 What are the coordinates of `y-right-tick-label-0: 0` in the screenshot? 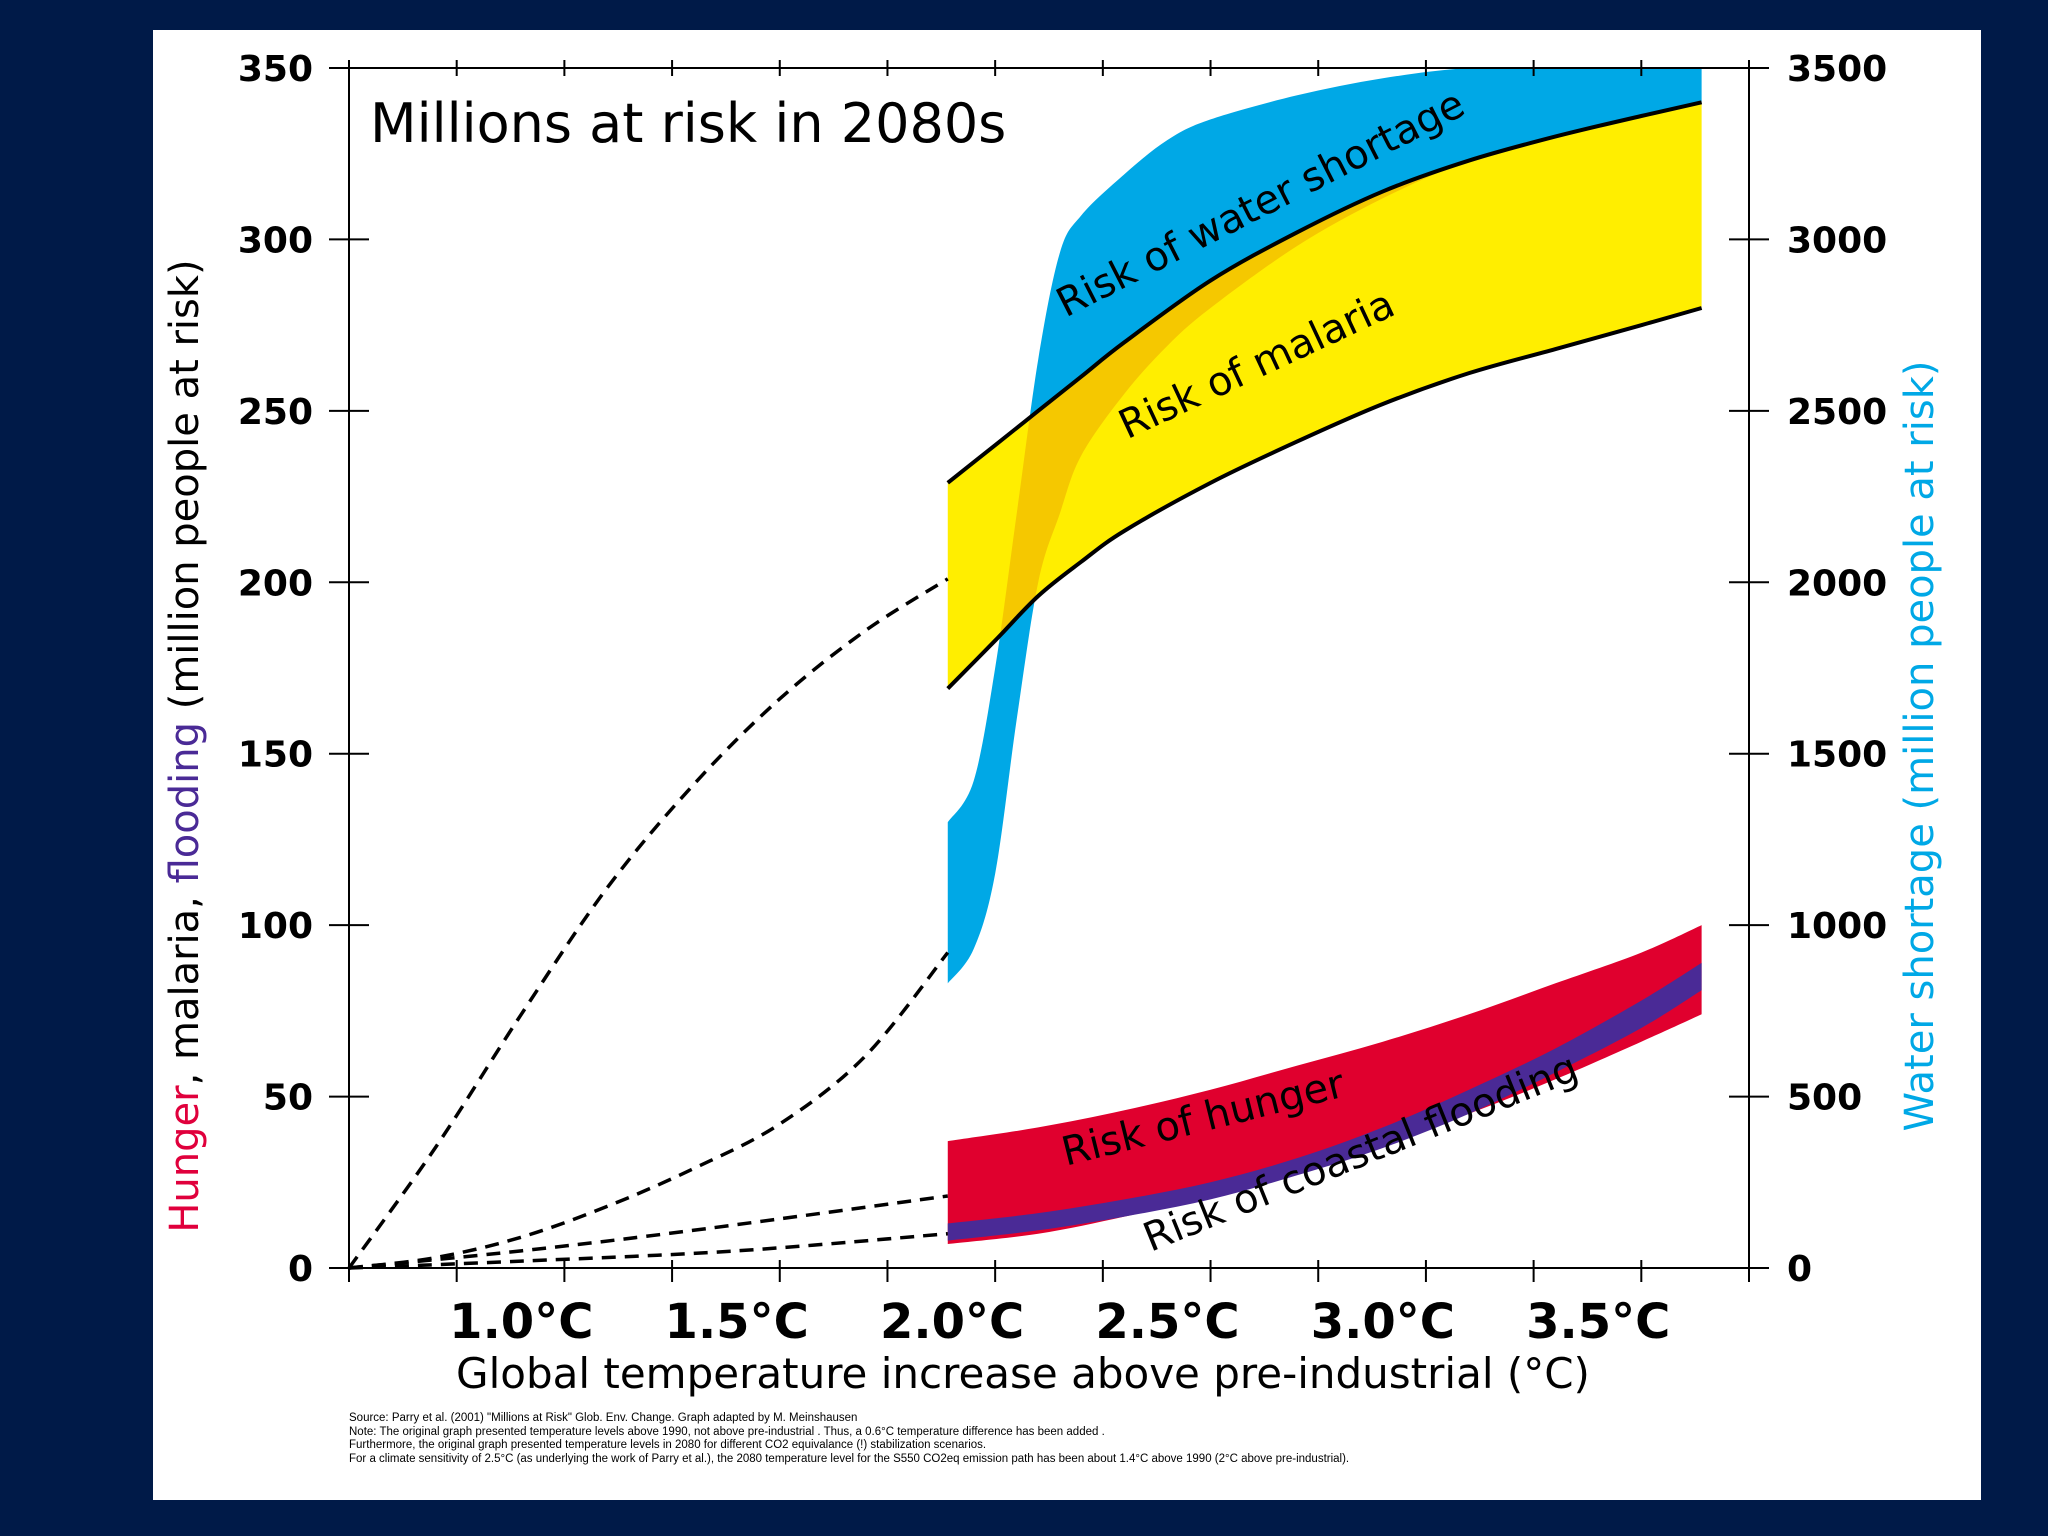 It's located at (1799, 1269).